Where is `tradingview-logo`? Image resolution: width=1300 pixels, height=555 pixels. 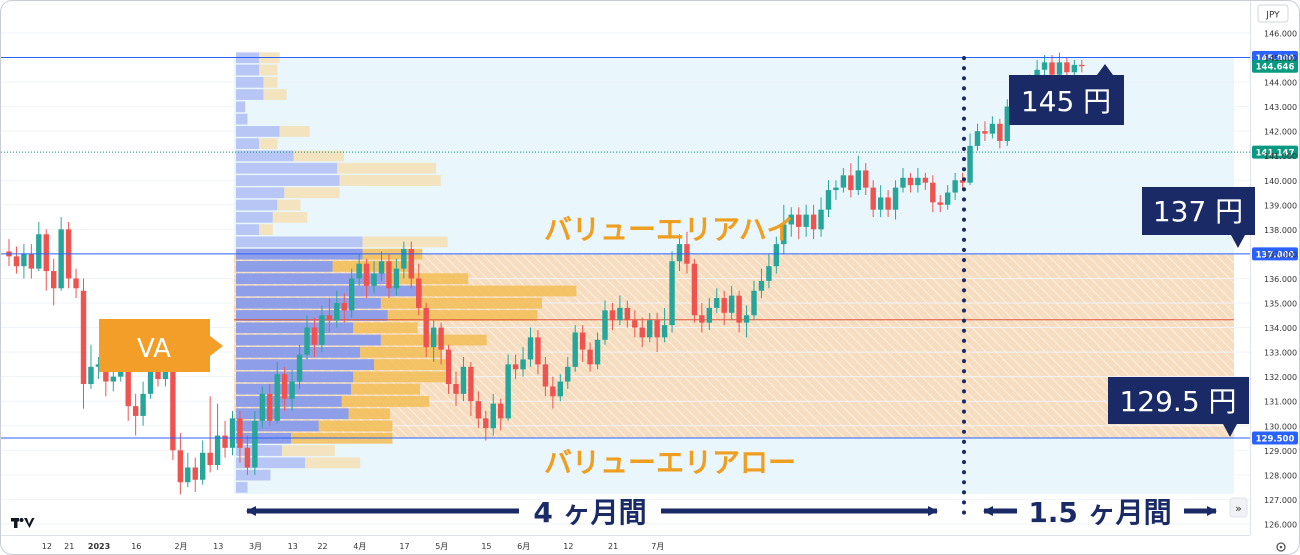
tradingview-logo is located at coordinates (23, 523).